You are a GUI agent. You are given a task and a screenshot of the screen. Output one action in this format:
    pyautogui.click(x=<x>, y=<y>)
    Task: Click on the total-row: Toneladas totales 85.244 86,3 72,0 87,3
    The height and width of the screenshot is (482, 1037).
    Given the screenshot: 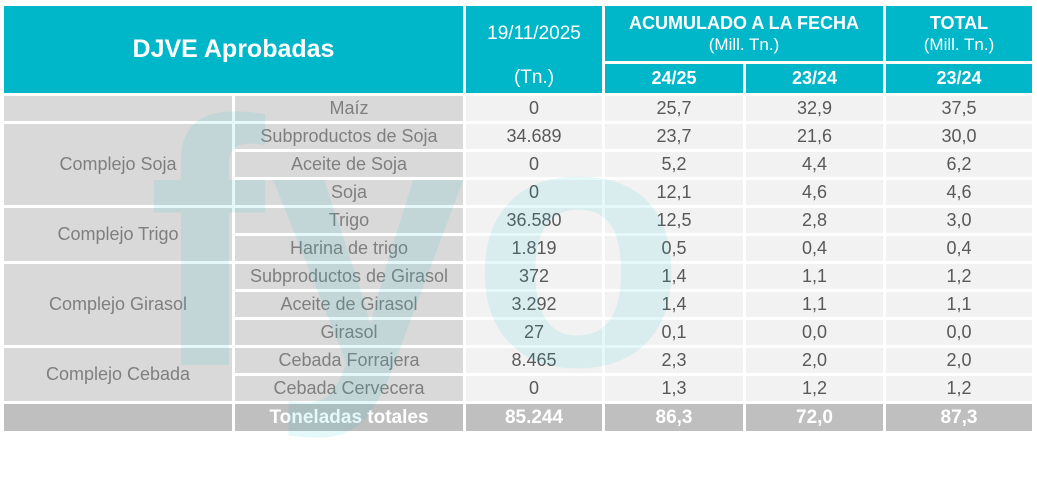 What is the action you would take?
    pyautogui.click(x=518, y=417)
    